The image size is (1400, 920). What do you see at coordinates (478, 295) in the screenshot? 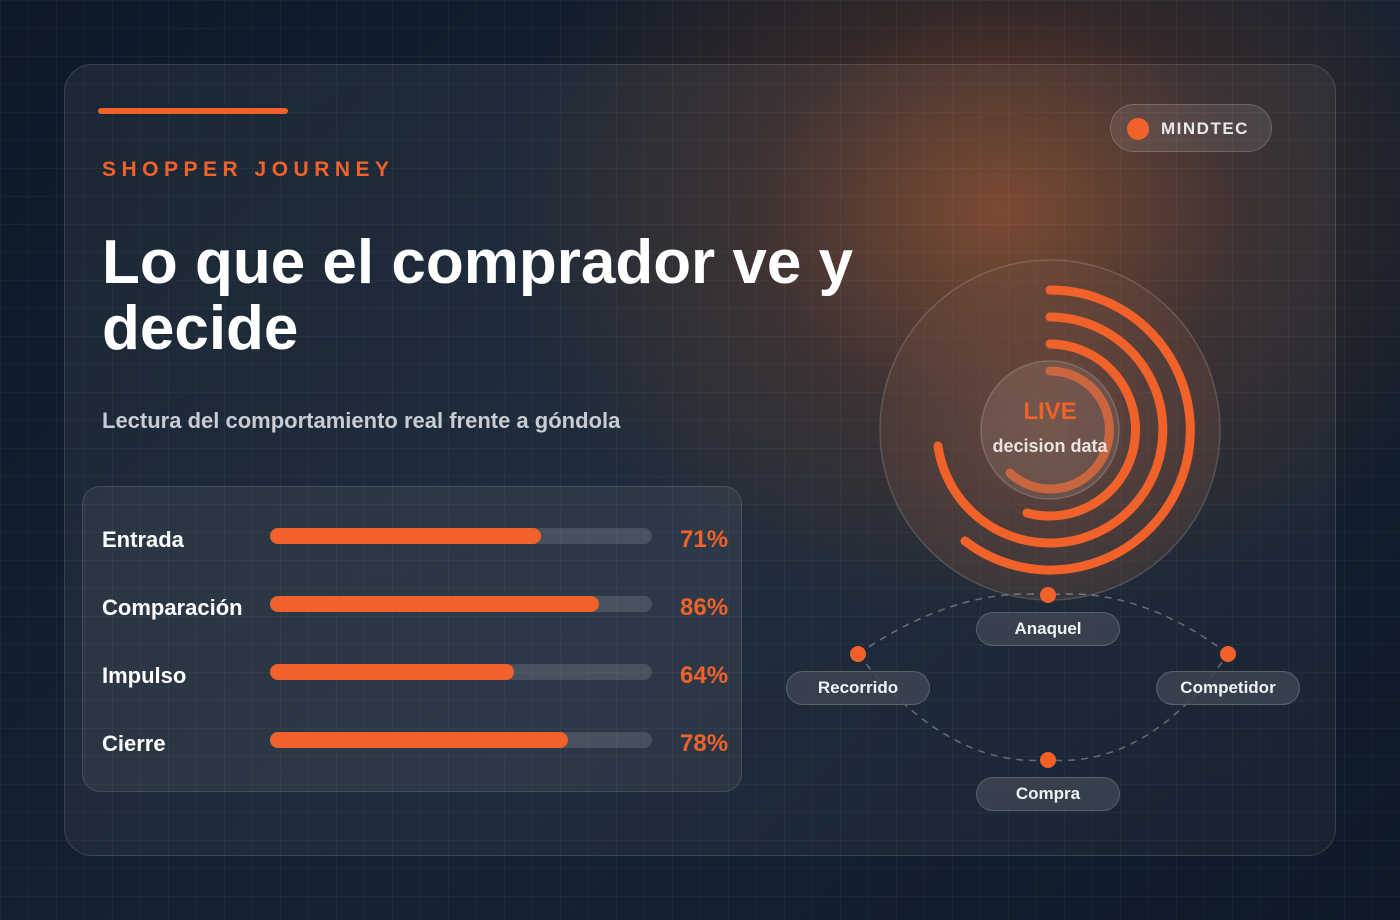
I see `page-title: Lo que el comprador ve y decide` at bounding box center [478, 295].